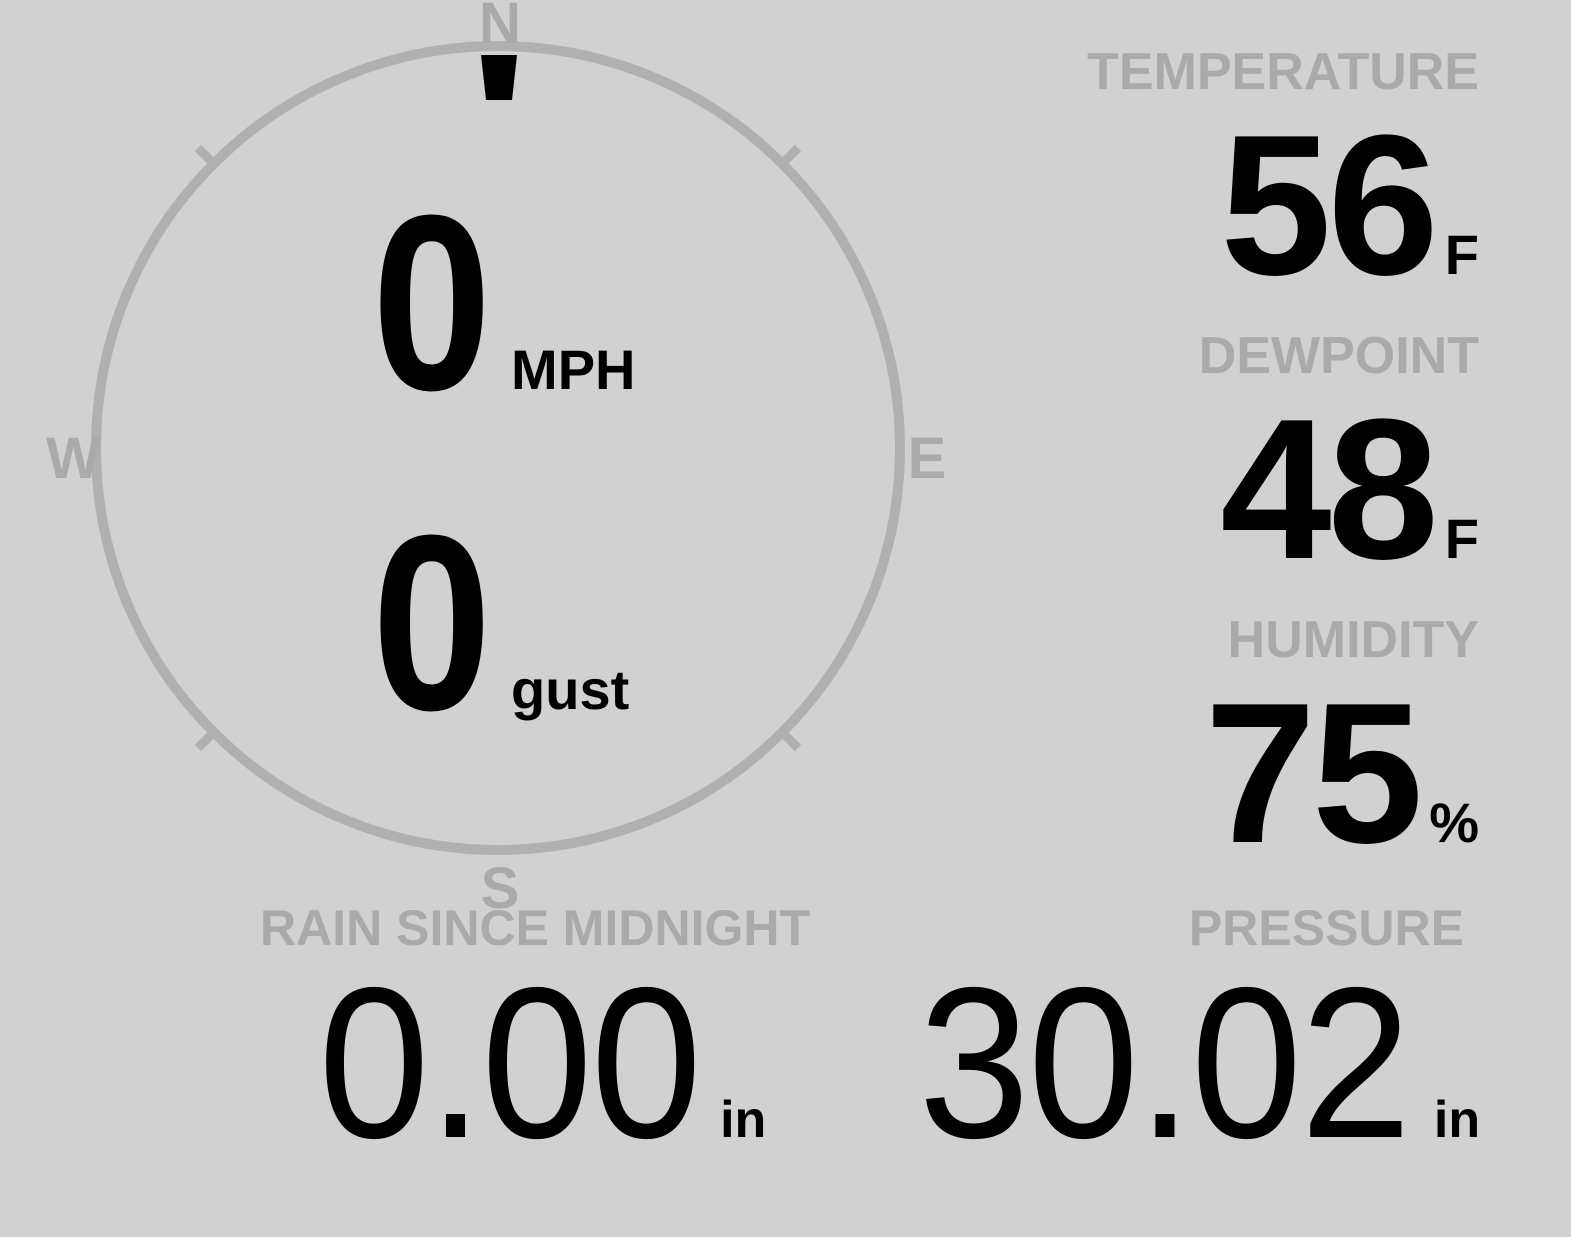  Describe the element at coordinates (1461, 254) in the screenshot. I see `stat-temperature-unit: F` at that location.